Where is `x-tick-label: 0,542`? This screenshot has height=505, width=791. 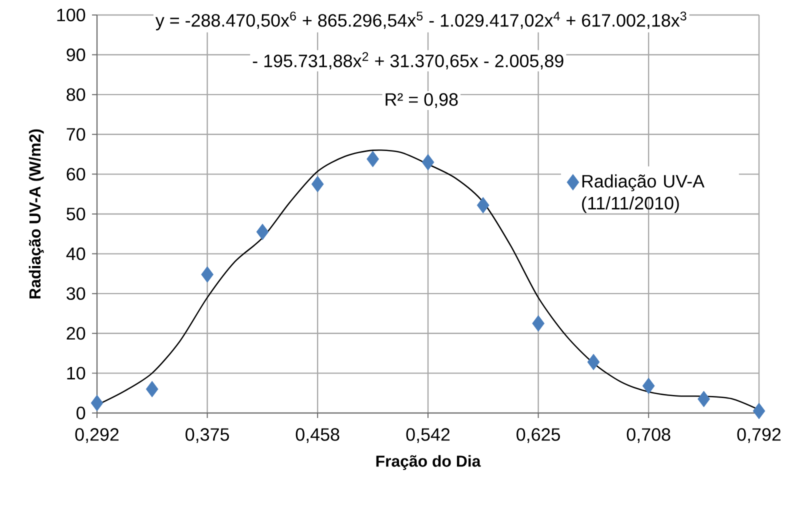 x-tick-label: 0,542 is located at coordinates (428, 435).